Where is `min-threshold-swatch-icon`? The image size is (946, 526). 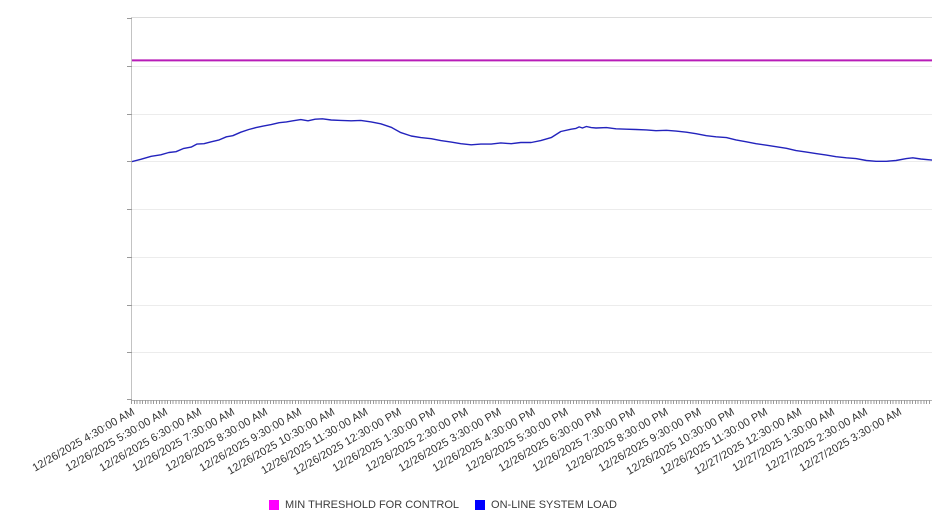 min-threshold-swatch-icon is located at coordinates (274, 505).